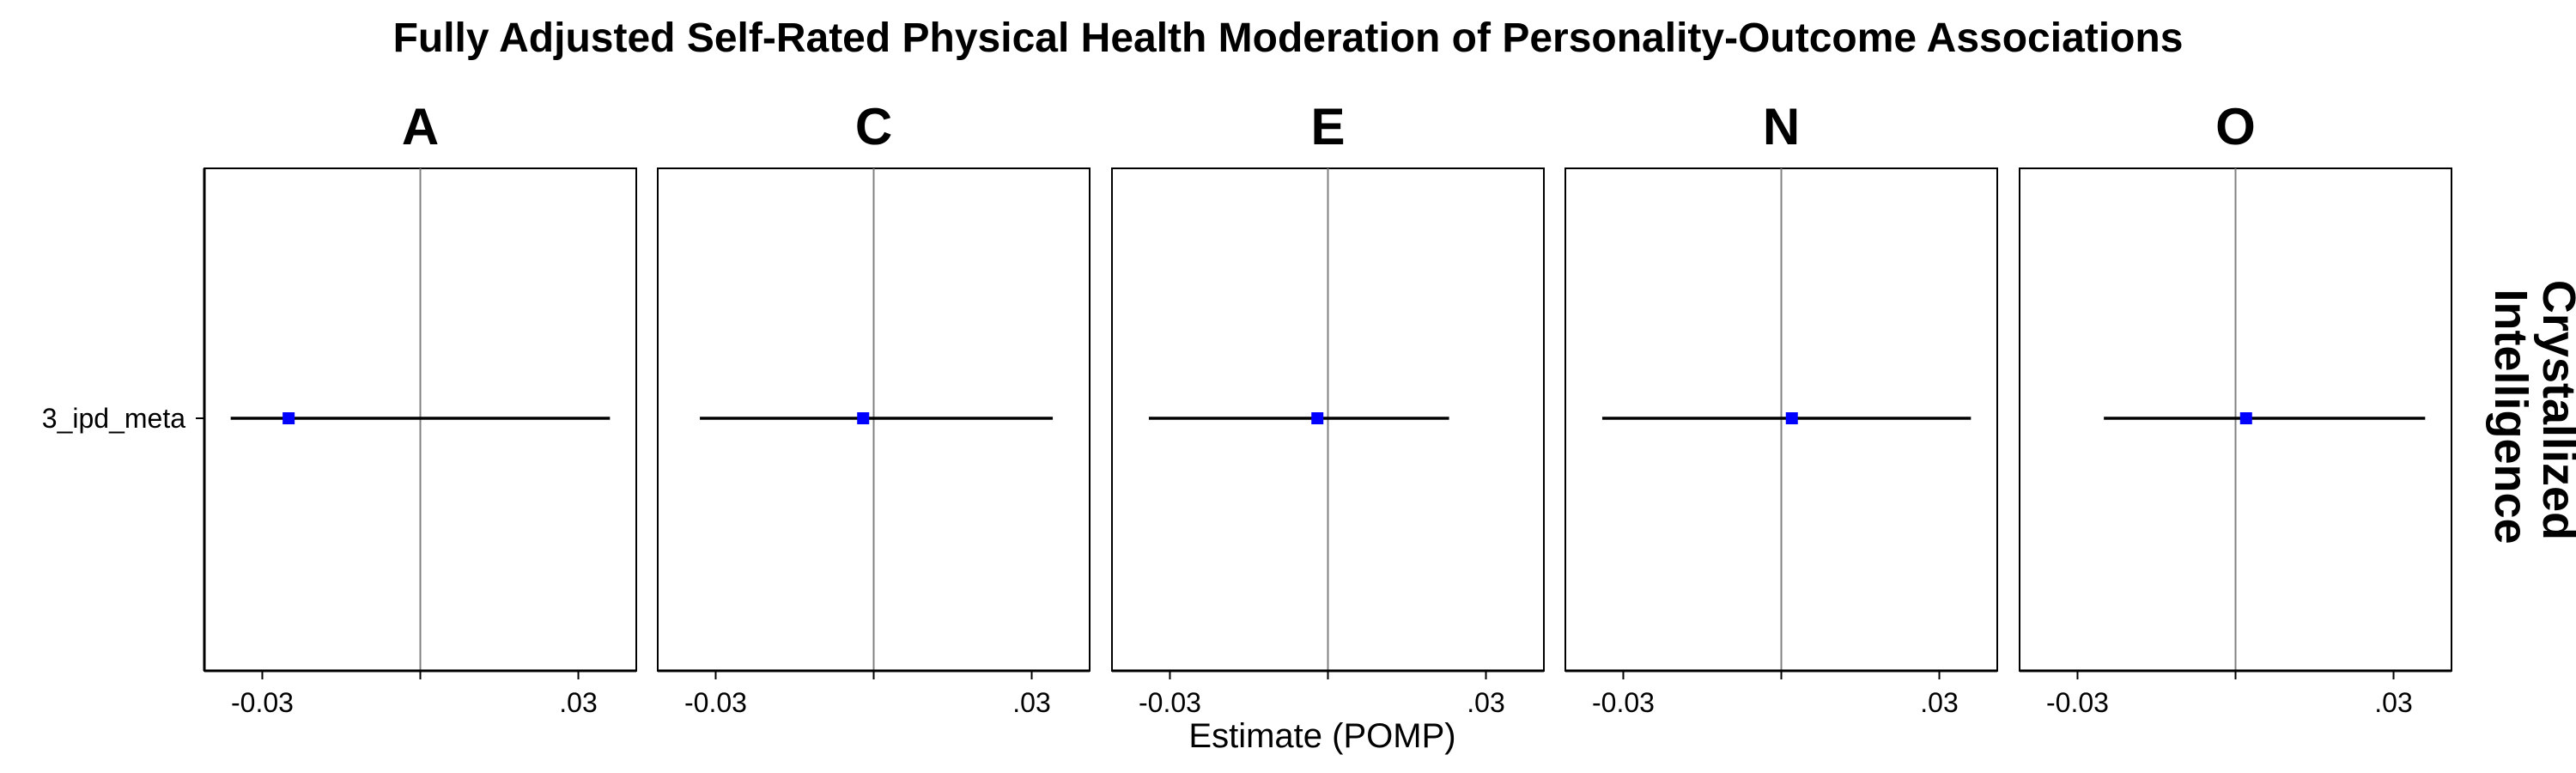  I want to click on row-strip-line-2: Intelligence, so click(2511, 416).